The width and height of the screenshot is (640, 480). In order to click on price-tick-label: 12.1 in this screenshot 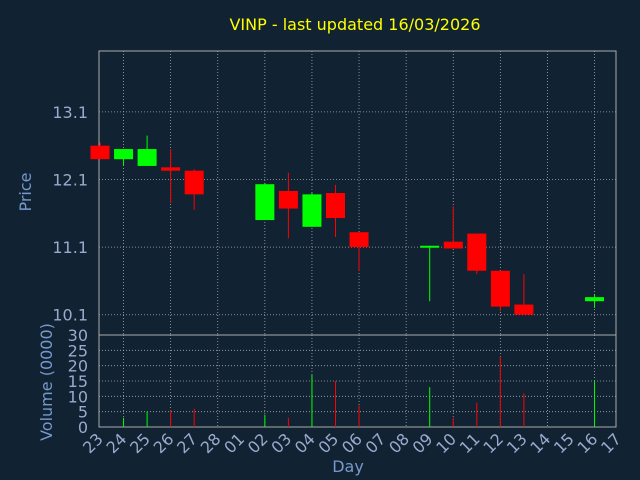, I will do `click(70, 179)`.